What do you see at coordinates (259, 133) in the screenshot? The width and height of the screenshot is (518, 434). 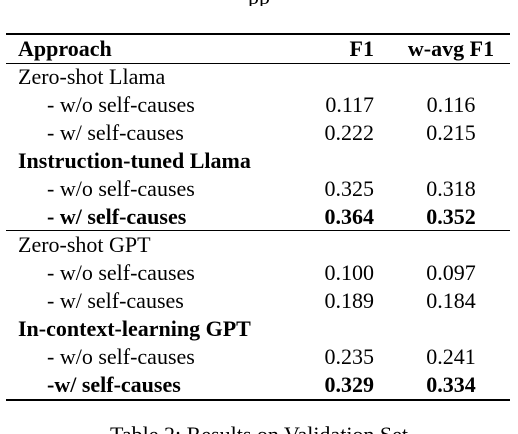 I see `table-row: - w/ self-causes 0.222 0.215` at bounding box center [259, 133].